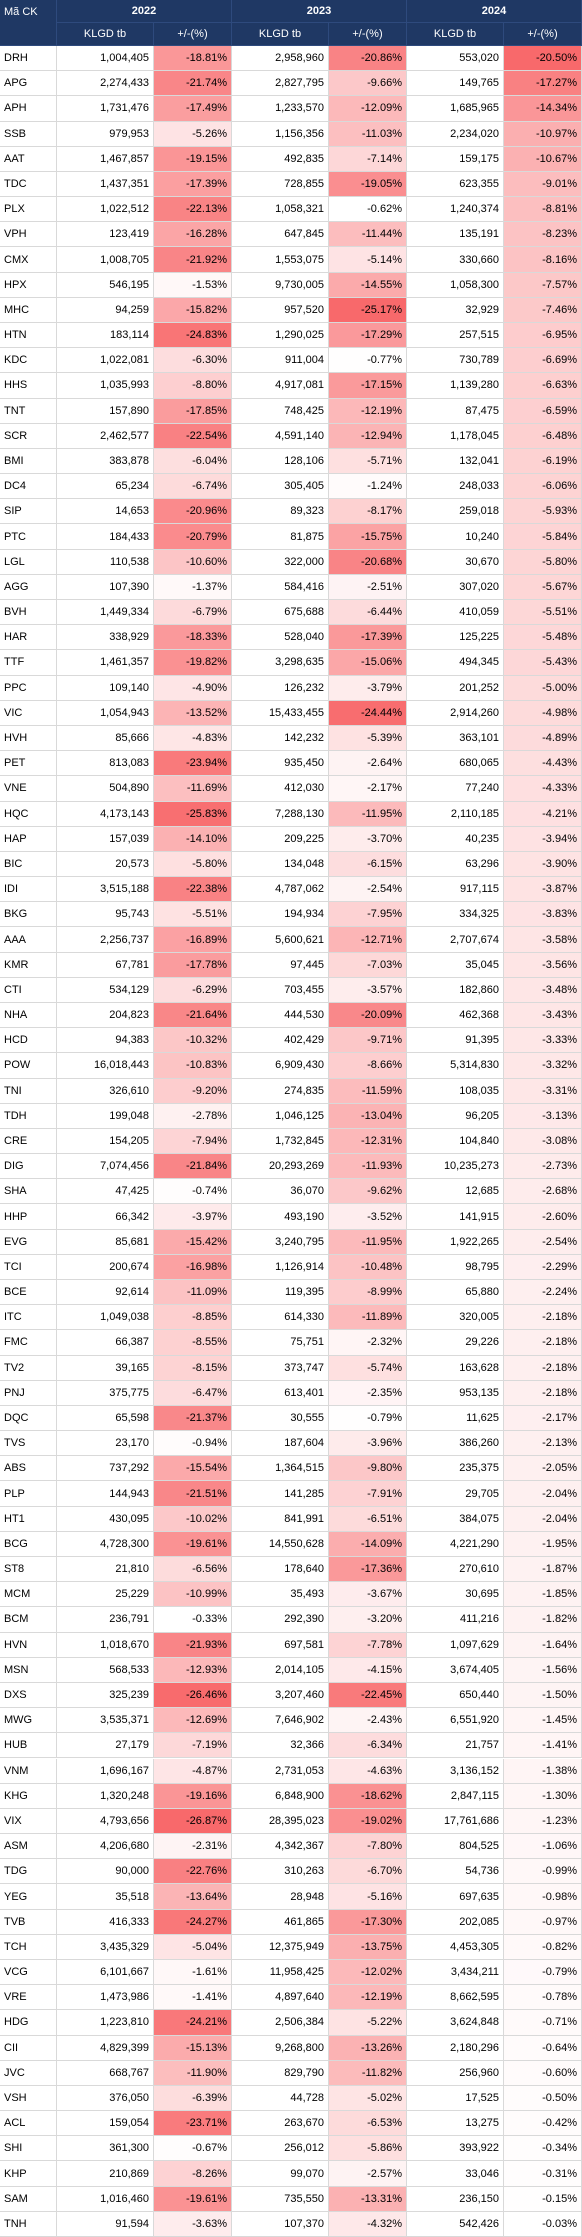  I want to click on avg-volume: 4,793,656, so click(105, 1821).